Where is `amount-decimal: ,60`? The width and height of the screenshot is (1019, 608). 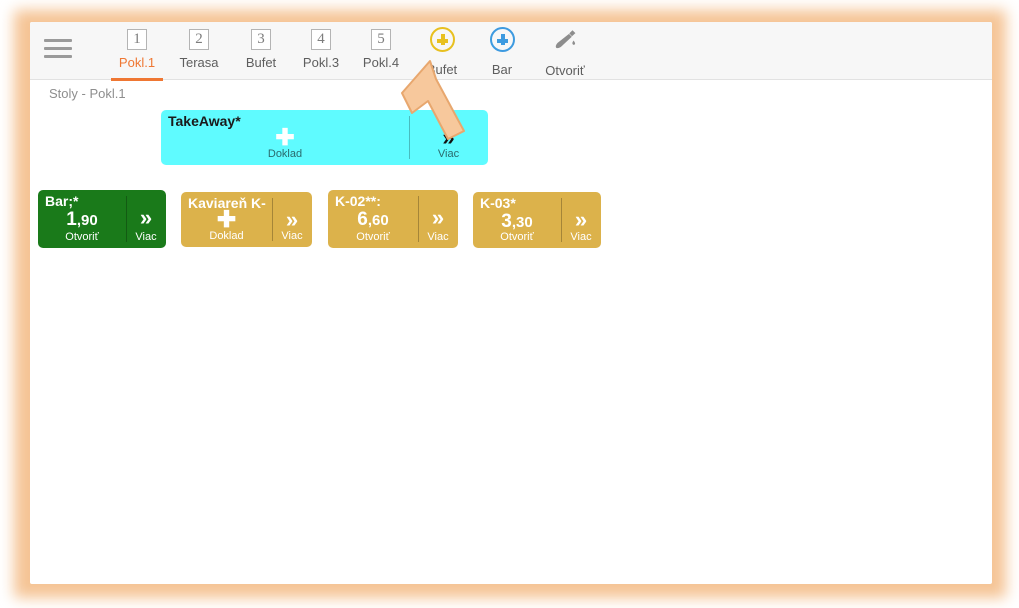 amount-decimal: ,60 is located at coordinates (378, 220).